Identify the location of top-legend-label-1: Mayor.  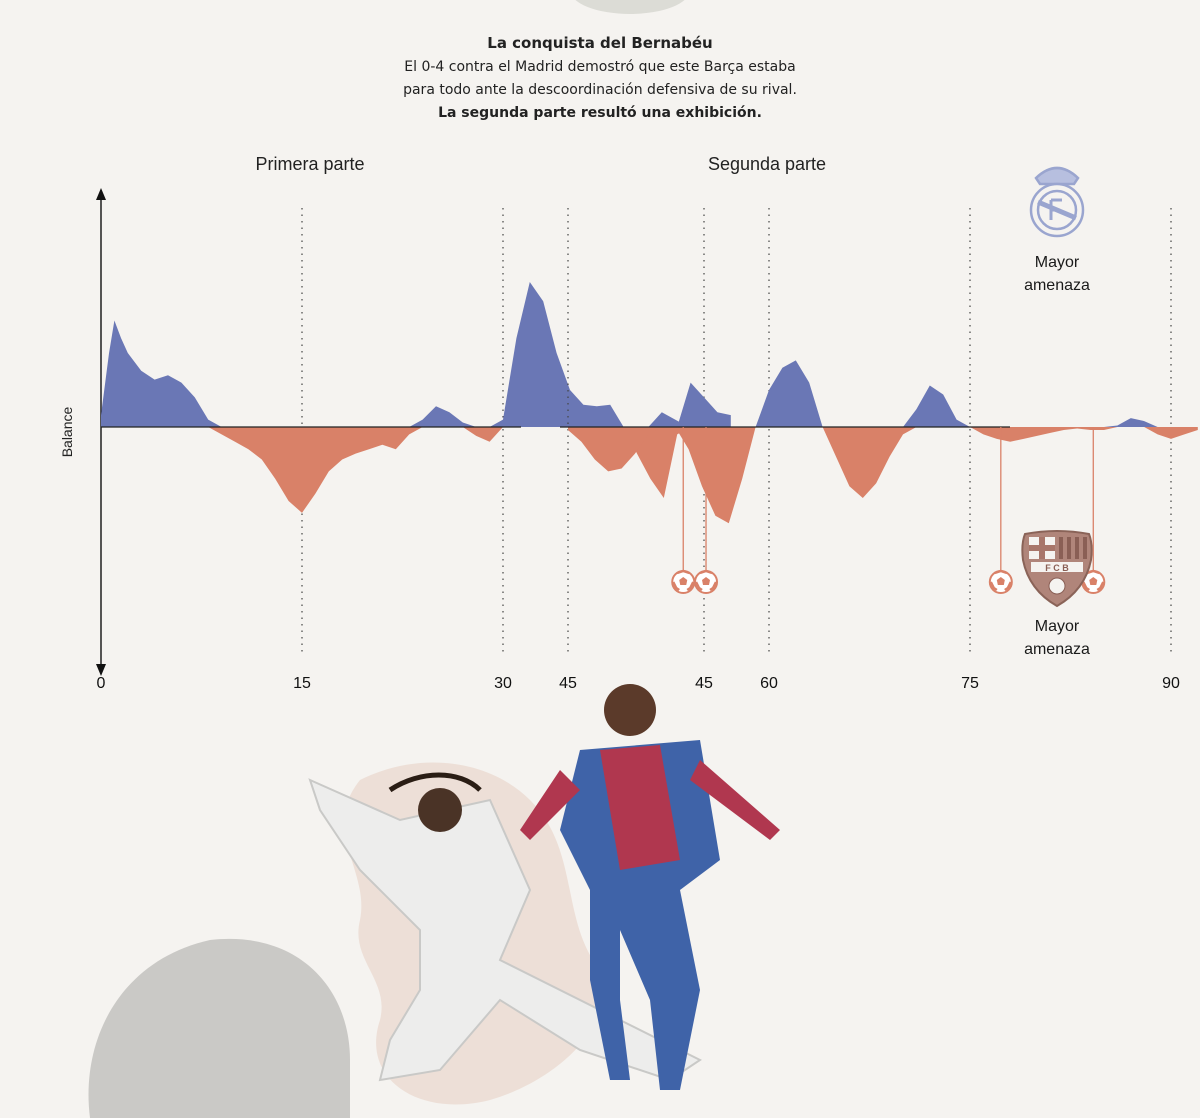
(1057, 262).